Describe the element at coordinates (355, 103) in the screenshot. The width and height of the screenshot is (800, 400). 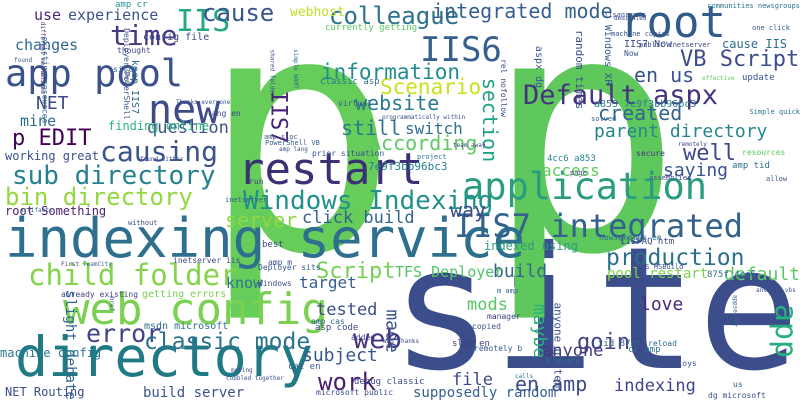
I see `cloud-word: virtual` at that location.